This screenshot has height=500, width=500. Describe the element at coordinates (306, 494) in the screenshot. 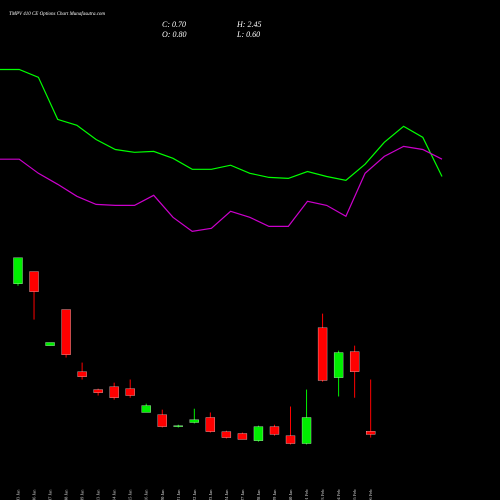

I see `x-tick-label: 01 Feb` at that location.